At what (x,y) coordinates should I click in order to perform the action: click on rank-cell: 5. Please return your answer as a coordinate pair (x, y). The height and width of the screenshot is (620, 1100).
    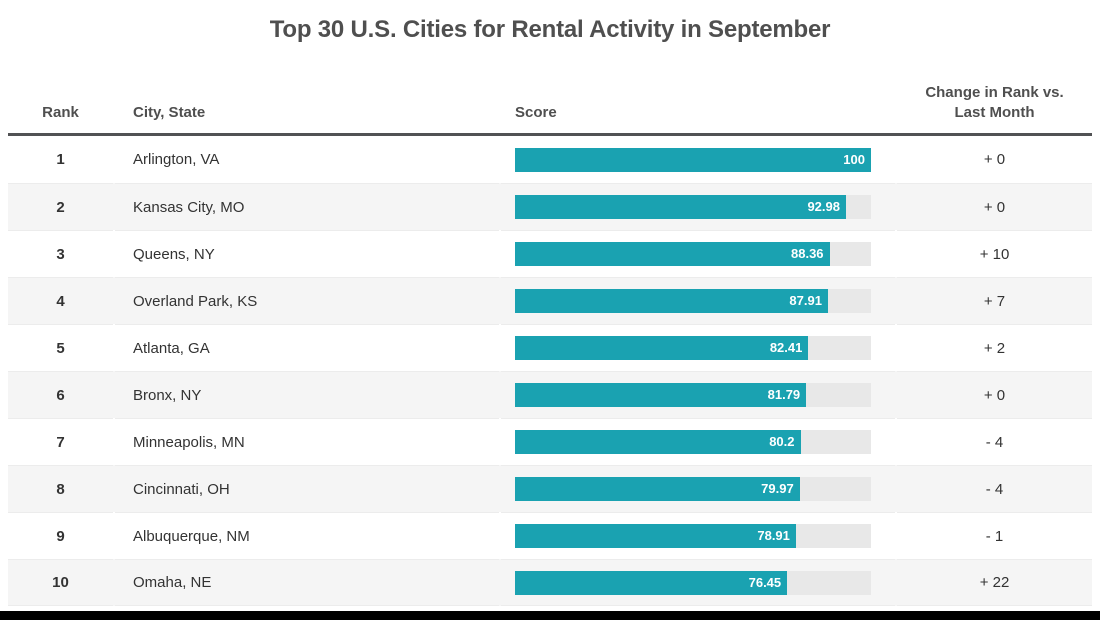
    Looking at the image, I should click on (60, 347).